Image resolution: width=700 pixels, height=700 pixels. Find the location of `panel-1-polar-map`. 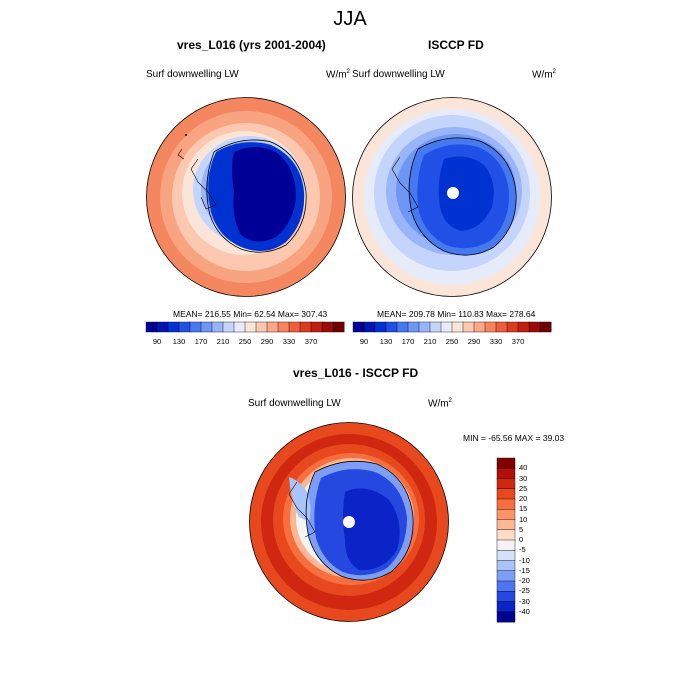

panel-1-polar-map is located at coordinates (246, 197).